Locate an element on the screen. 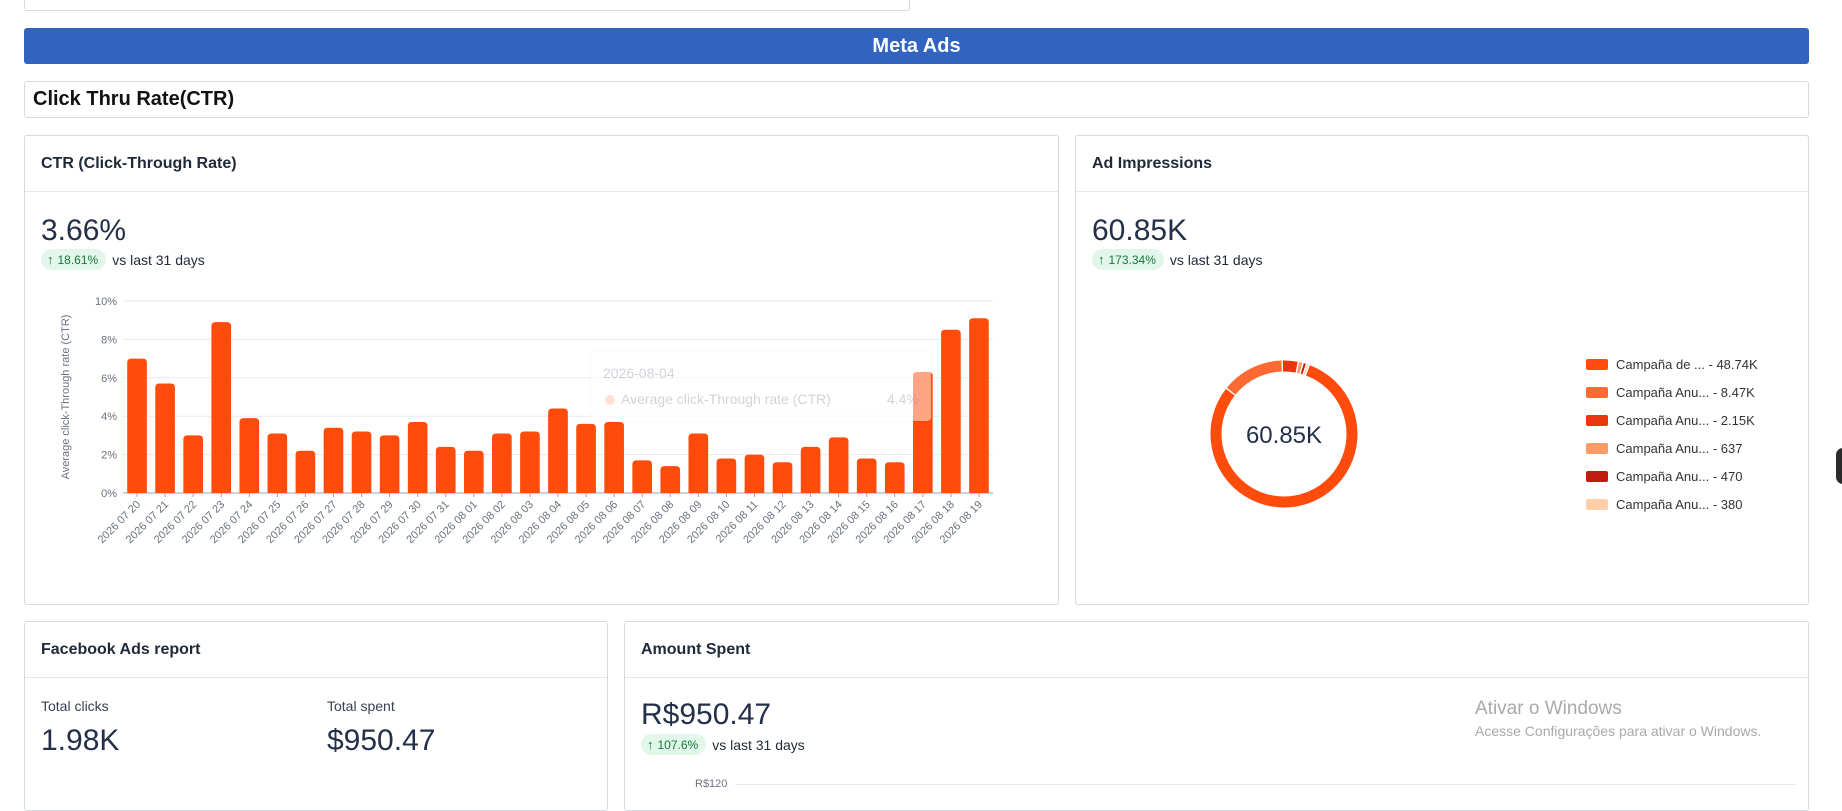  legend-item: Campaña Anu... - 8.47K is located at coordinates (1670, 392).